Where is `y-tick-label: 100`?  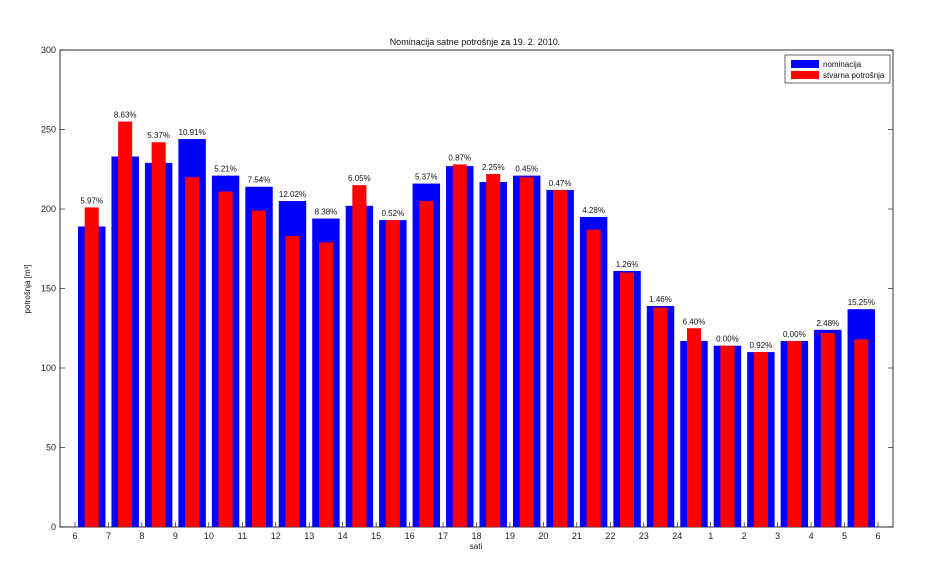 y-tick-label: 100 is located at coordinates (48, 368).